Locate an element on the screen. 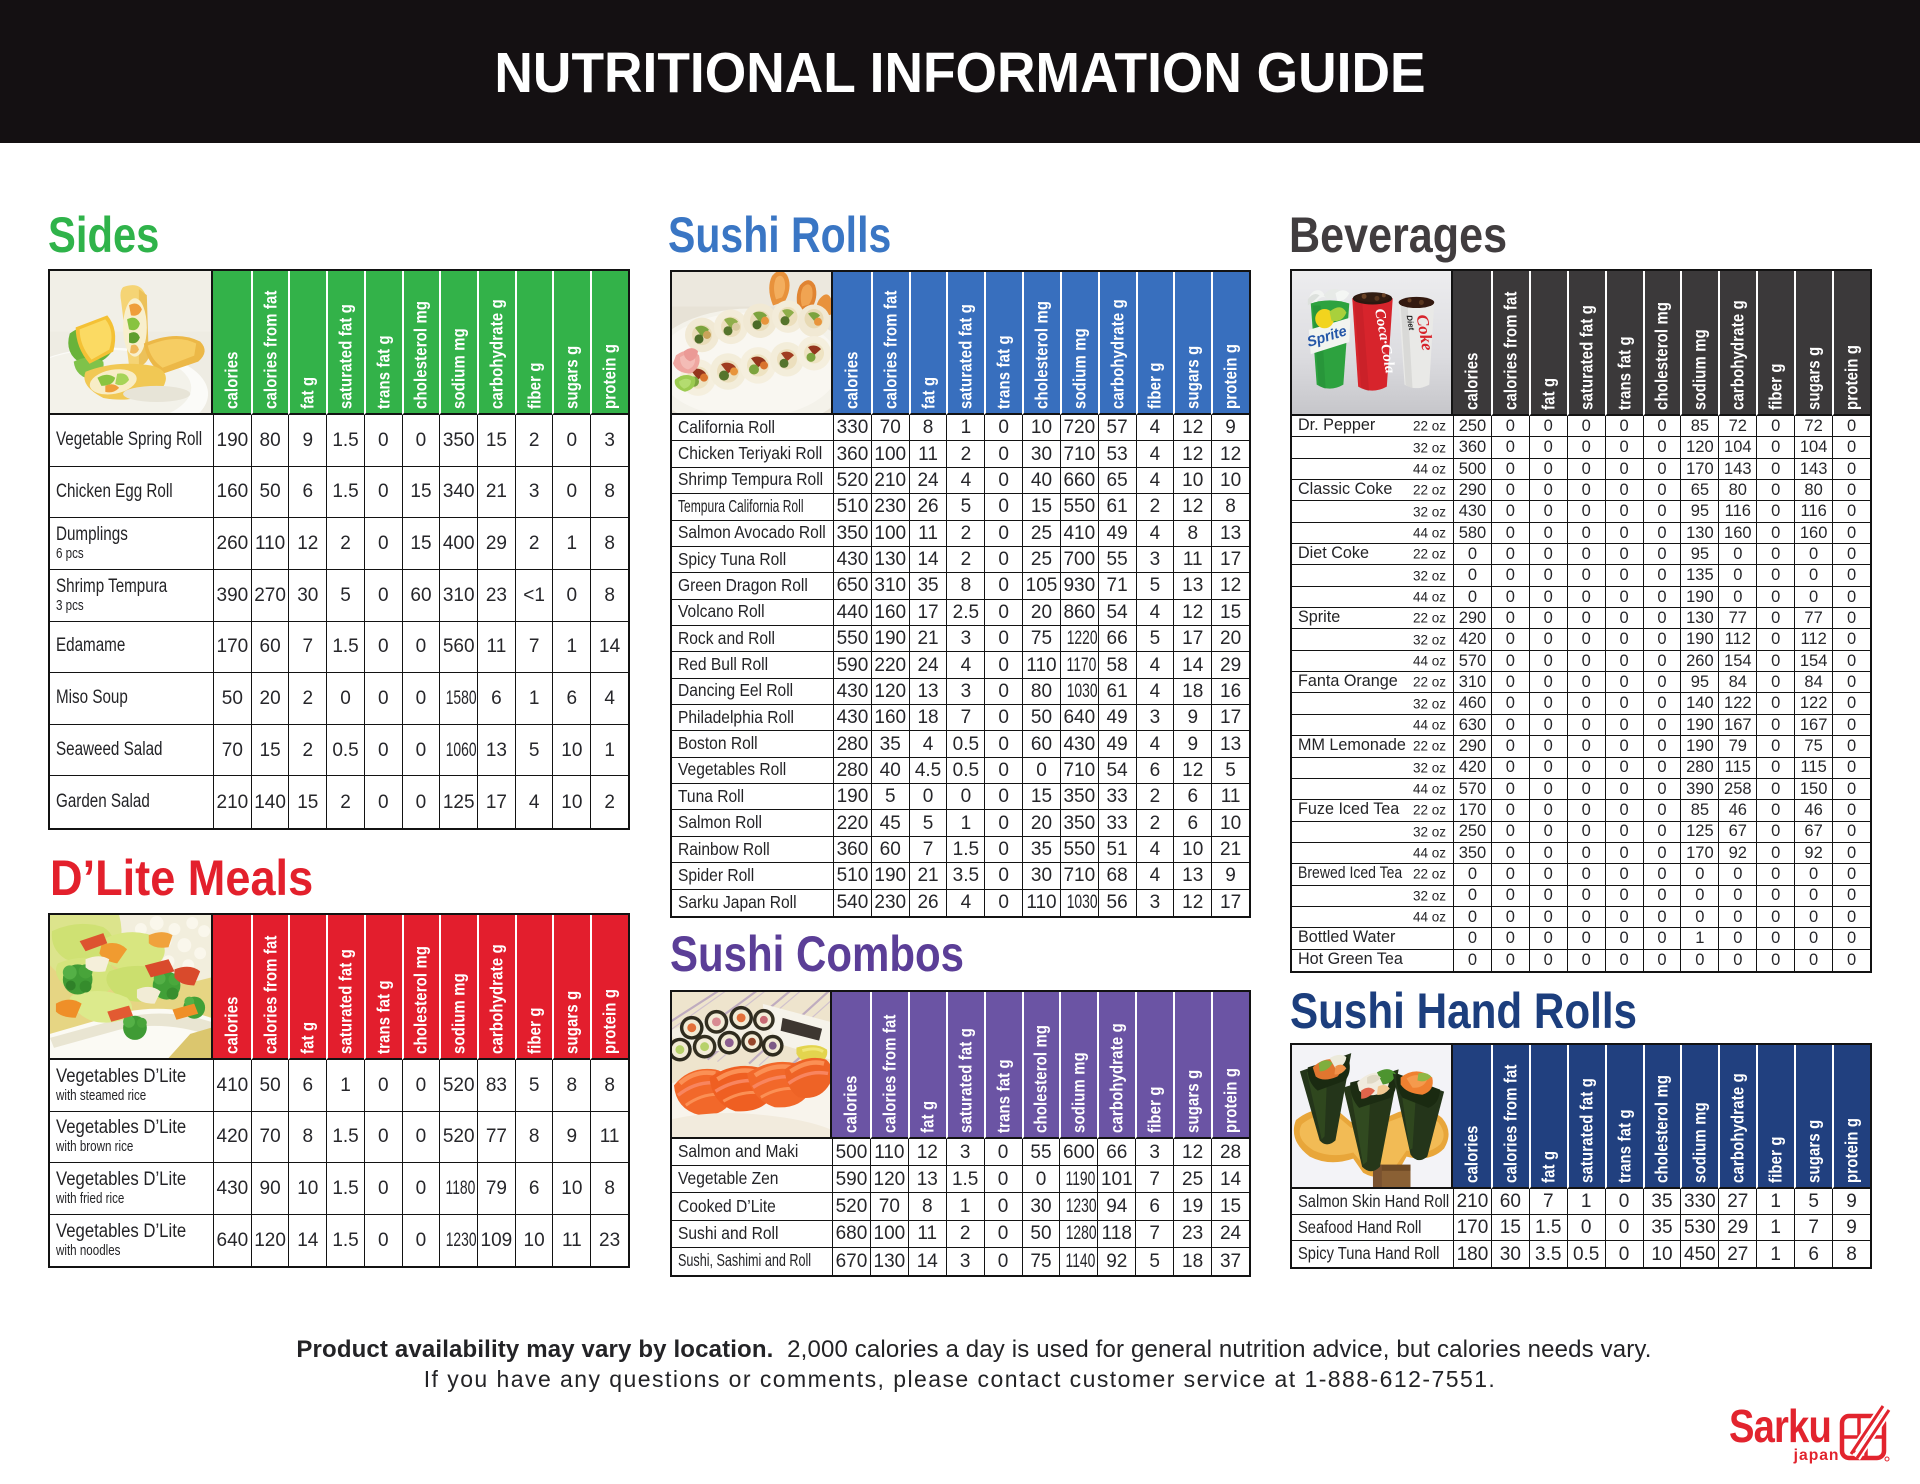 This screenshot has width=1920, height=1484. svg-text: Diet is located at coordinates (1410, 322).